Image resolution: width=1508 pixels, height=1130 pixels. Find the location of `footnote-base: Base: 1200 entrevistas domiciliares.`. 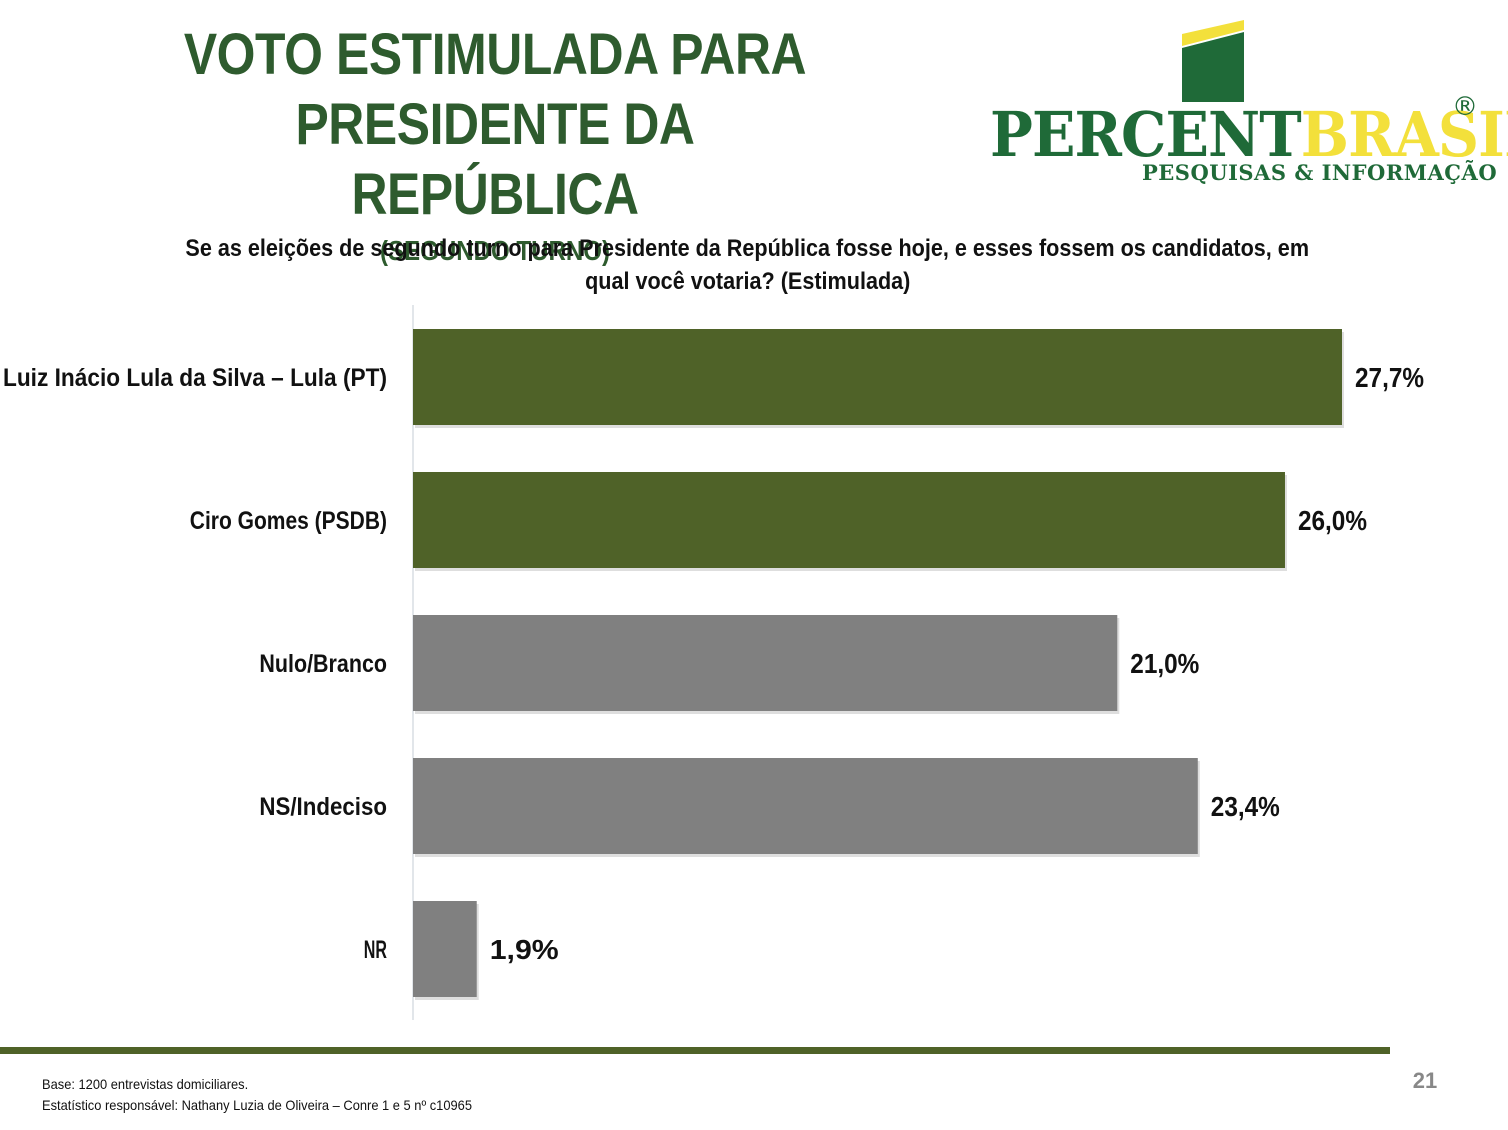

footnote-base: Base: 1200 entrevistas domiciliares. is located at coordinates (145, 1084).